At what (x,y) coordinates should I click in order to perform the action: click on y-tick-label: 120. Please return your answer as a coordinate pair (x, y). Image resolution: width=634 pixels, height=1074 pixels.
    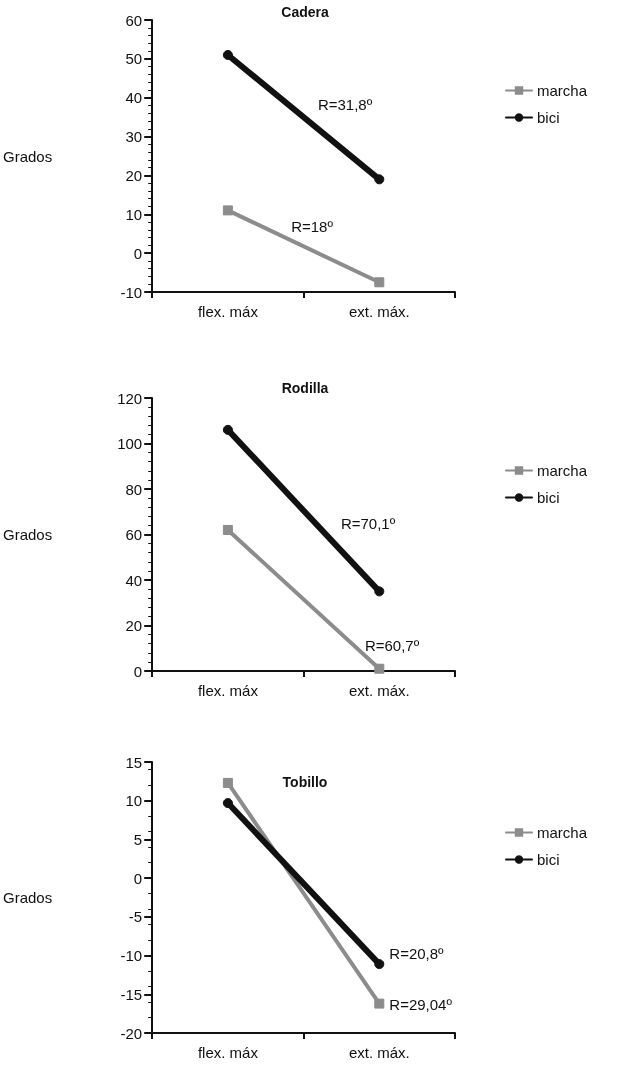
    Looking at the image, I should click on (130, 398).